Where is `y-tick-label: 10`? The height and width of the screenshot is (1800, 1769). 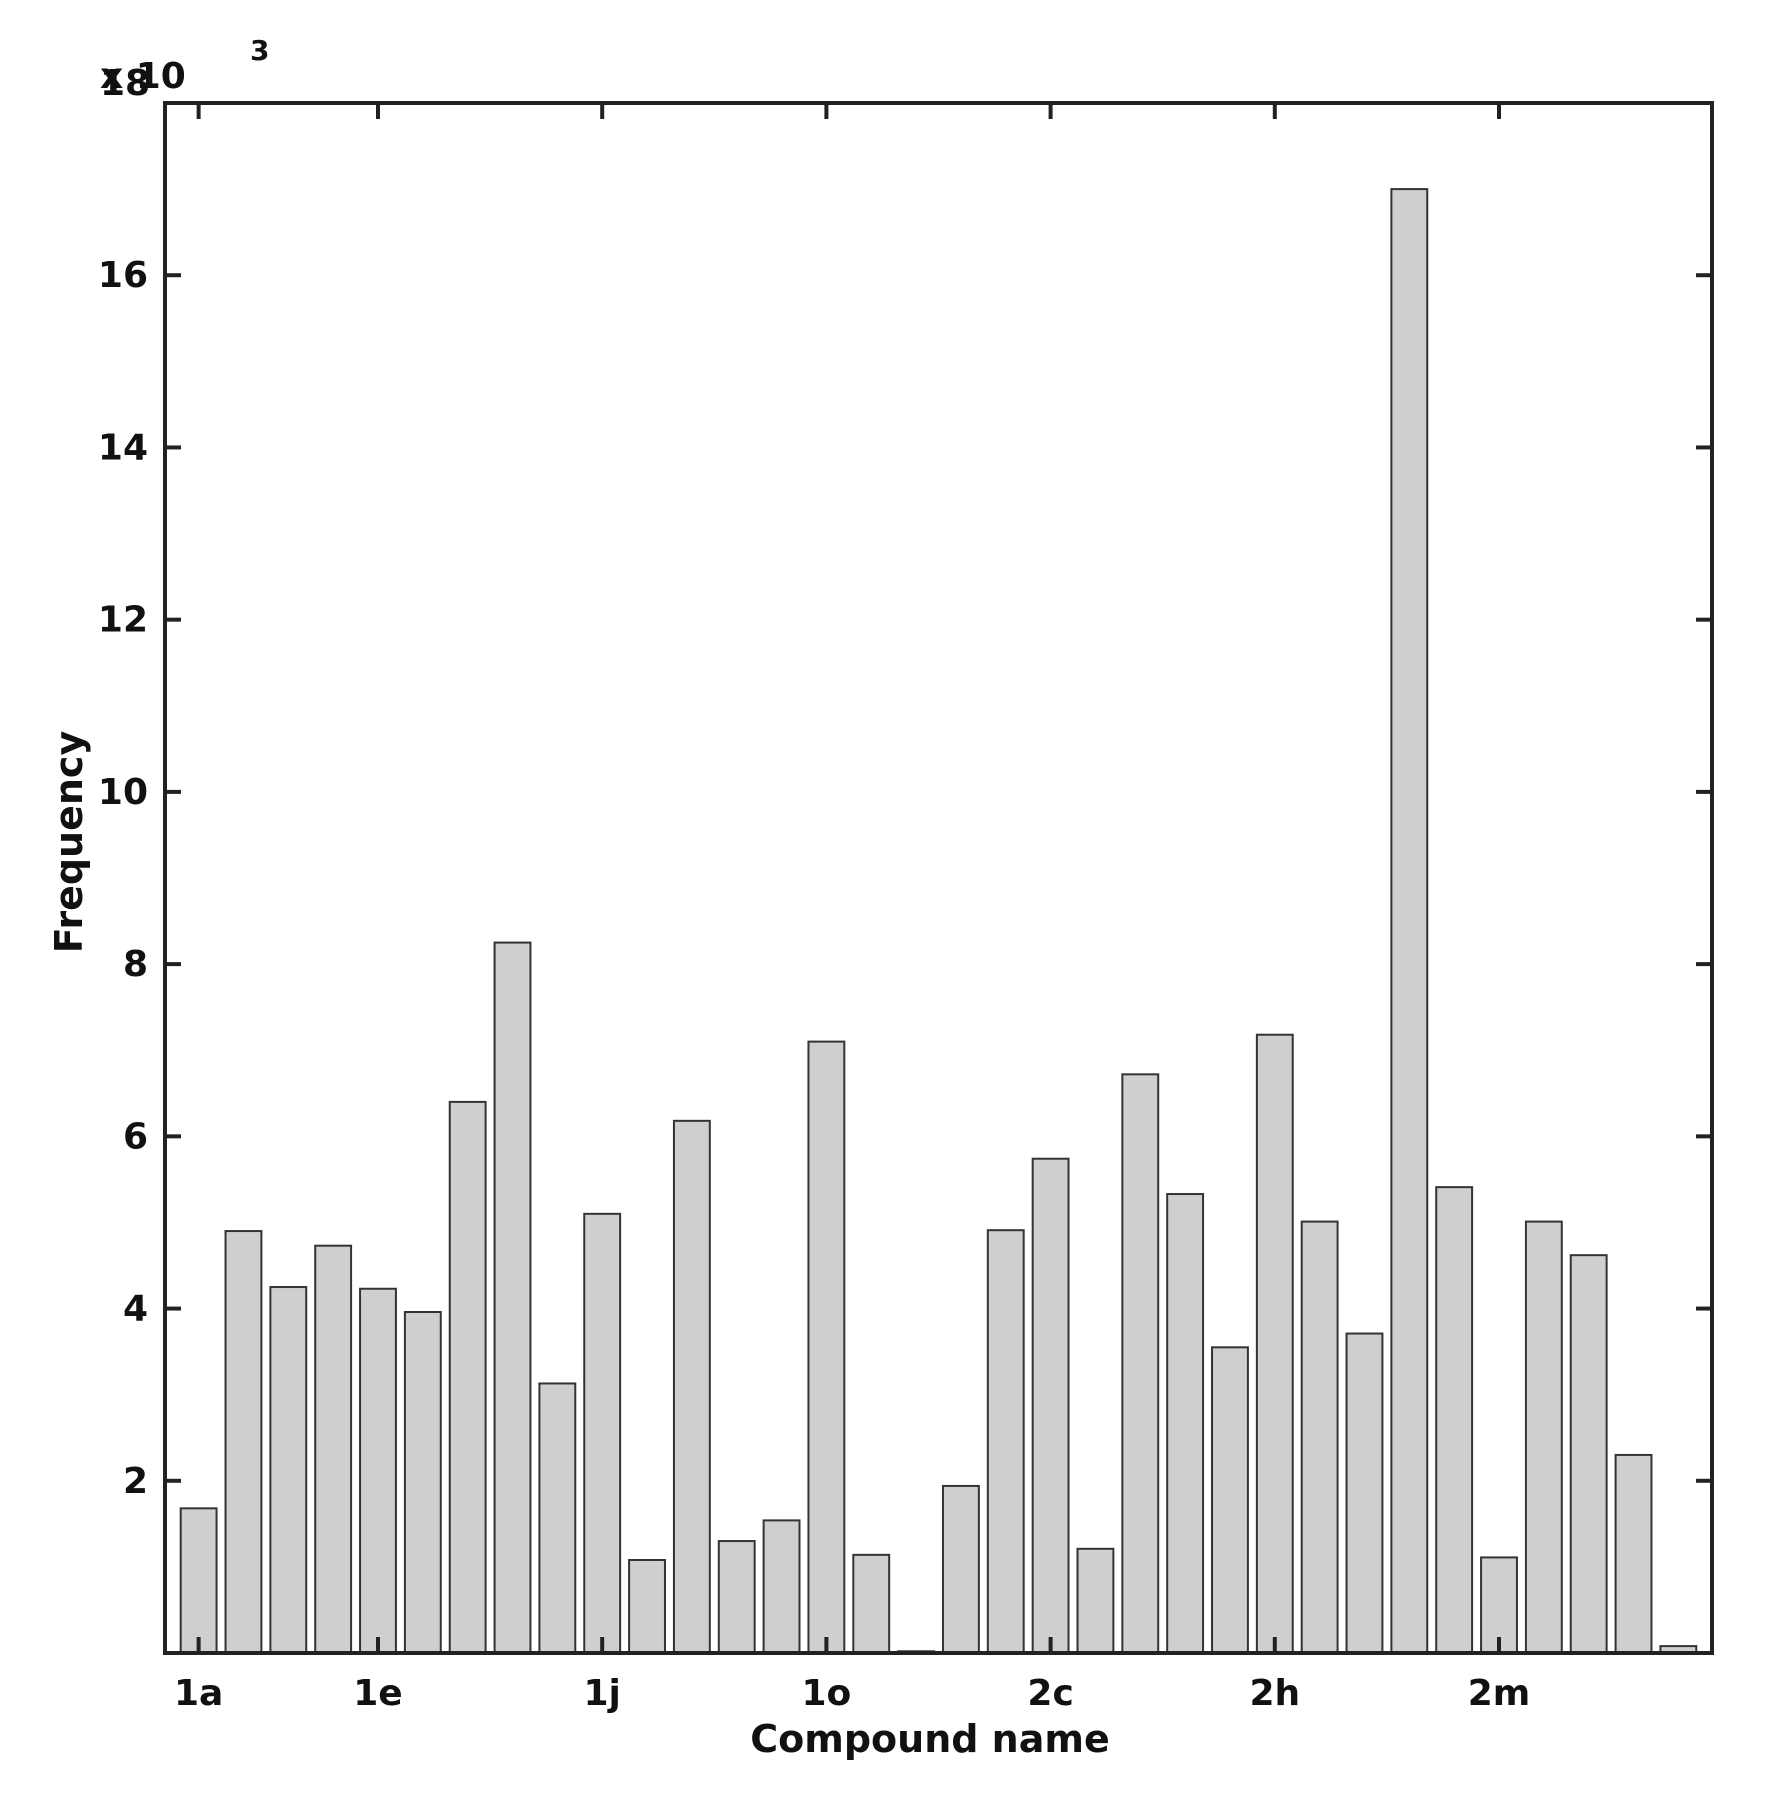 y-tick-label: 10 is located at coordinates (123, 792).